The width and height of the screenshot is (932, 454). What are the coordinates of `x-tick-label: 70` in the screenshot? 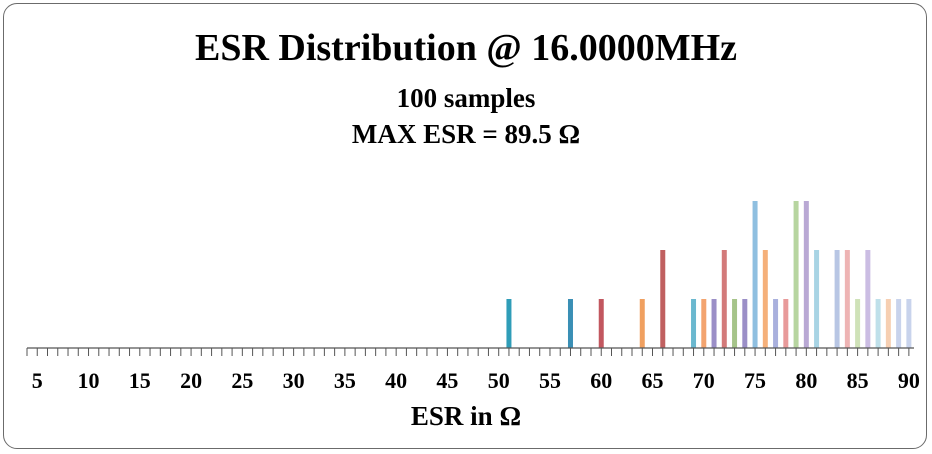 It's located at (704, 380).